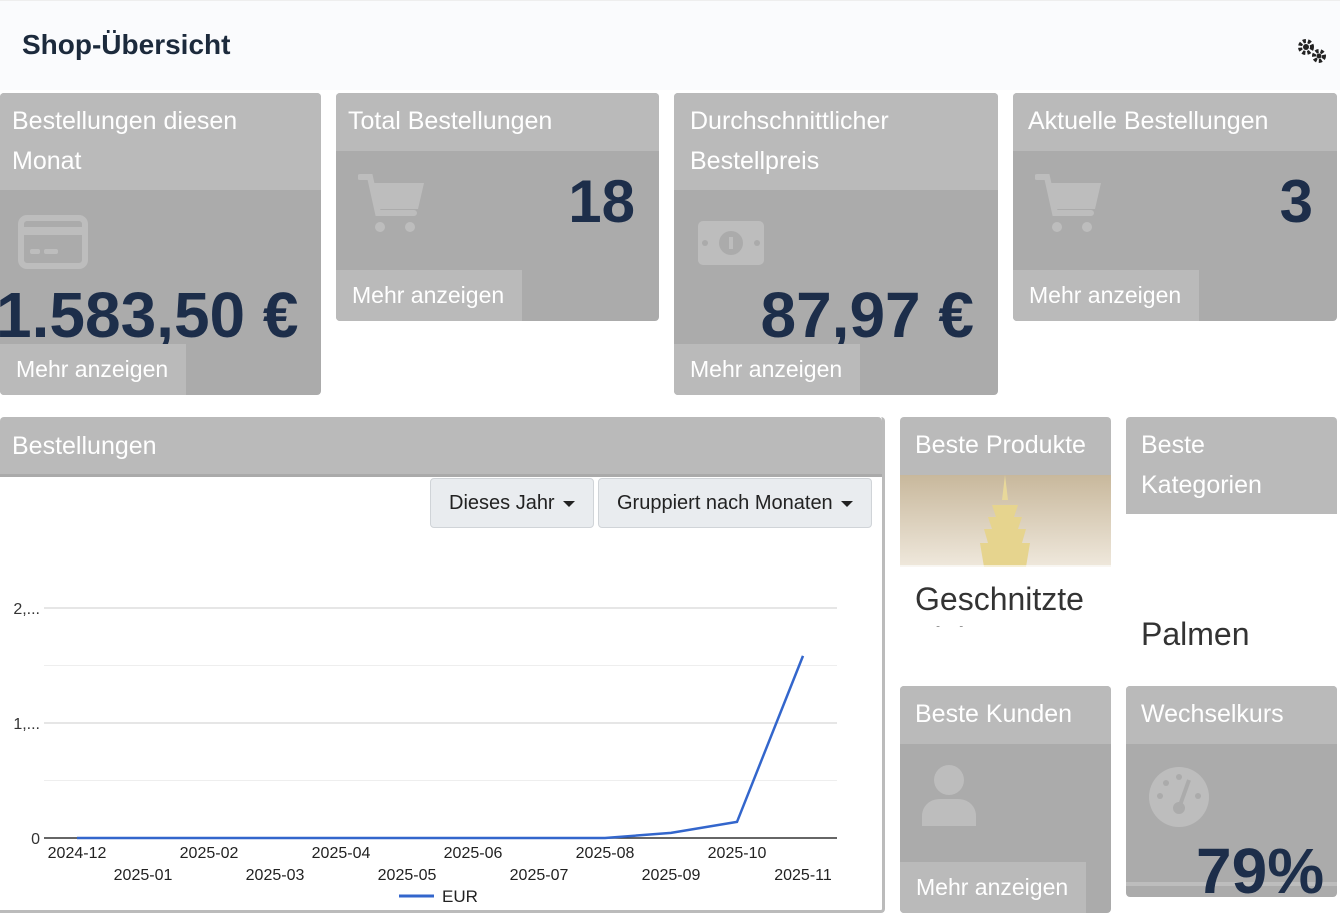  What do you see at coordinates (737, 853) in the screenshot?
I see `x-tick-label: 2025-10` at bounding box center [737, 853].